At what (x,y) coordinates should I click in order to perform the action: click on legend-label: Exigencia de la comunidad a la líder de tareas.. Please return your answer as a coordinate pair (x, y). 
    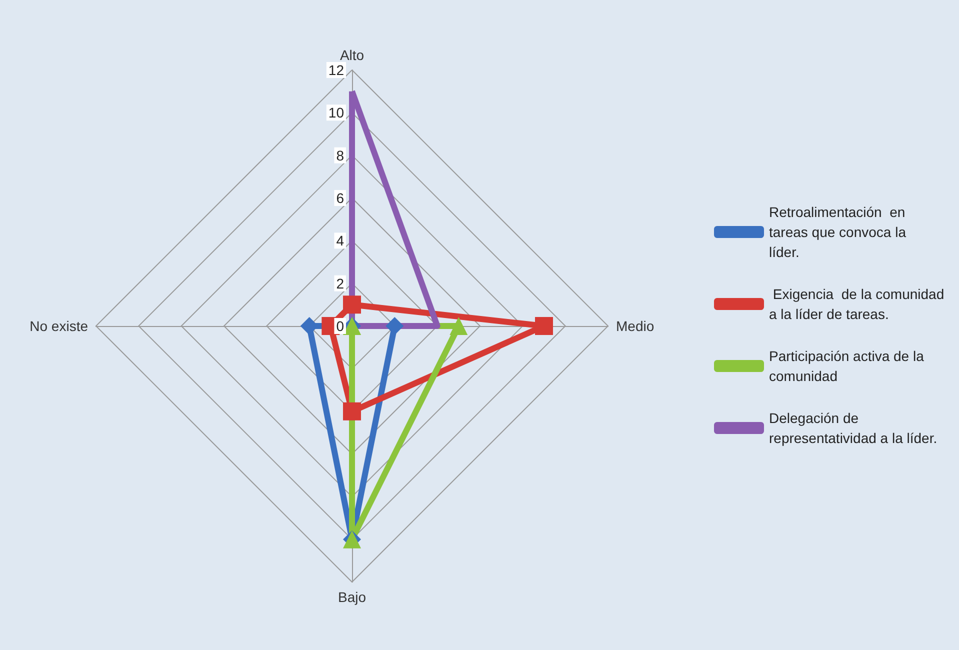
    Looking at the image, I should click on (858, 304).